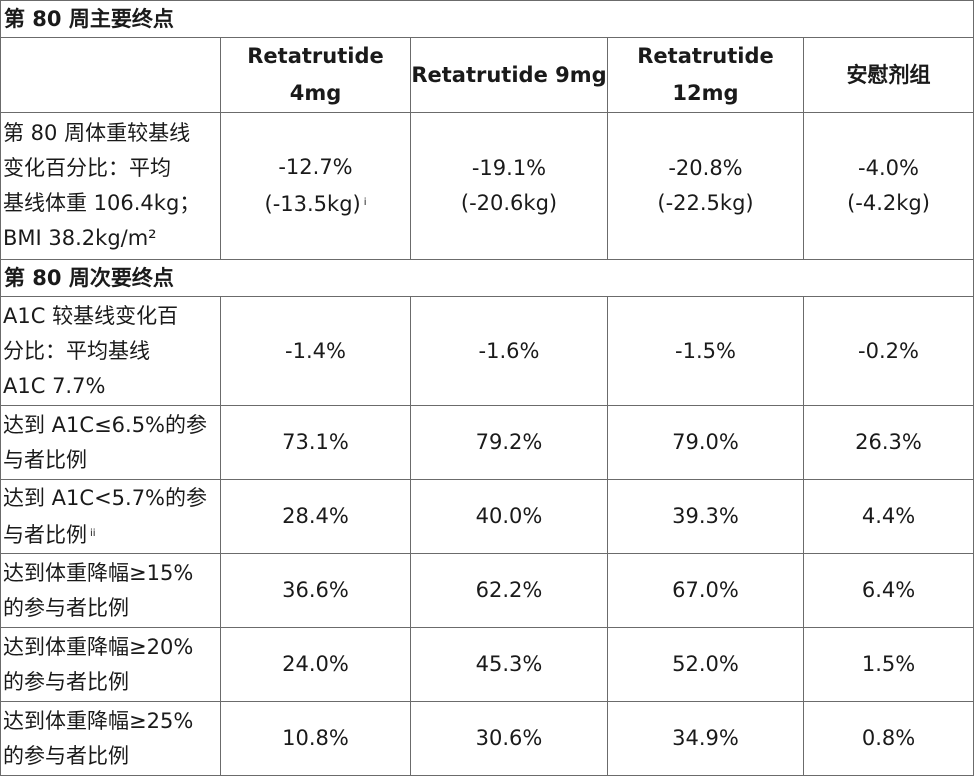 The height and width of the screenshot is (781, 975). What do you see at coordinates (888, 516) in the screenshot?
I see `value-cell: 4.4%` at bounding box center [888, 516].